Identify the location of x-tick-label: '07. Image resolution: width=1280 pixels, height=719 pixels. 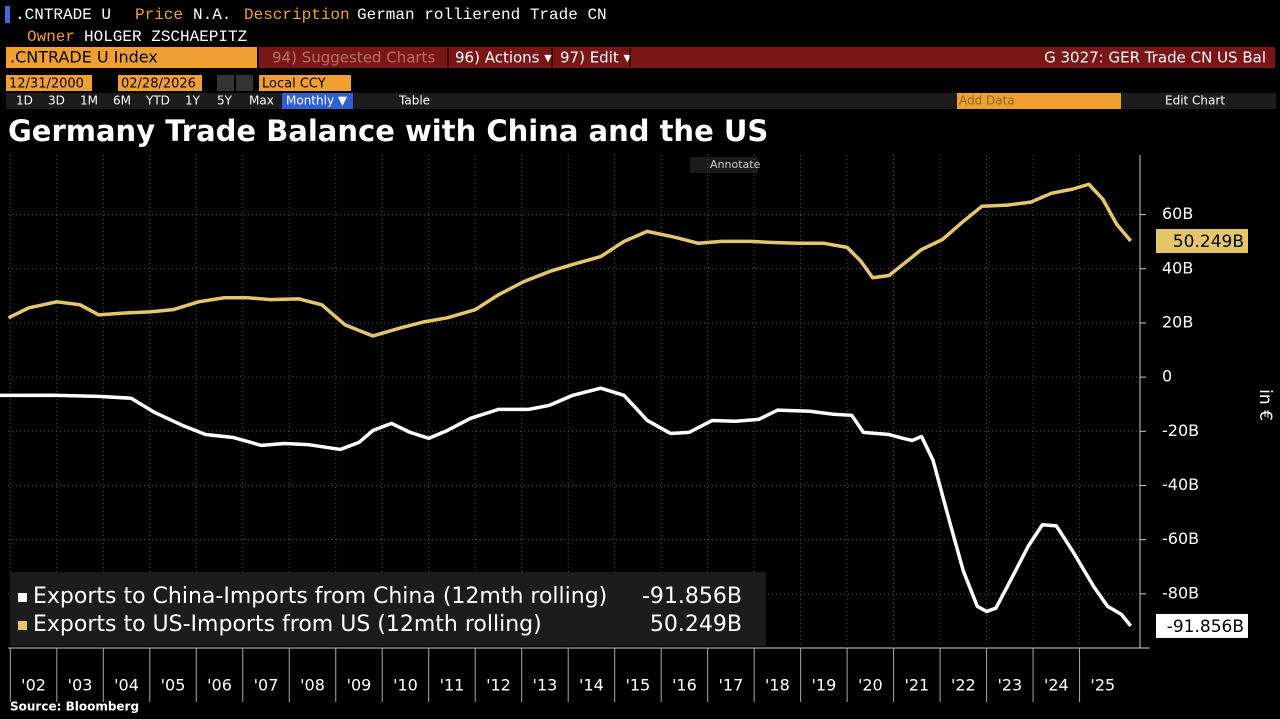
(266, 685).